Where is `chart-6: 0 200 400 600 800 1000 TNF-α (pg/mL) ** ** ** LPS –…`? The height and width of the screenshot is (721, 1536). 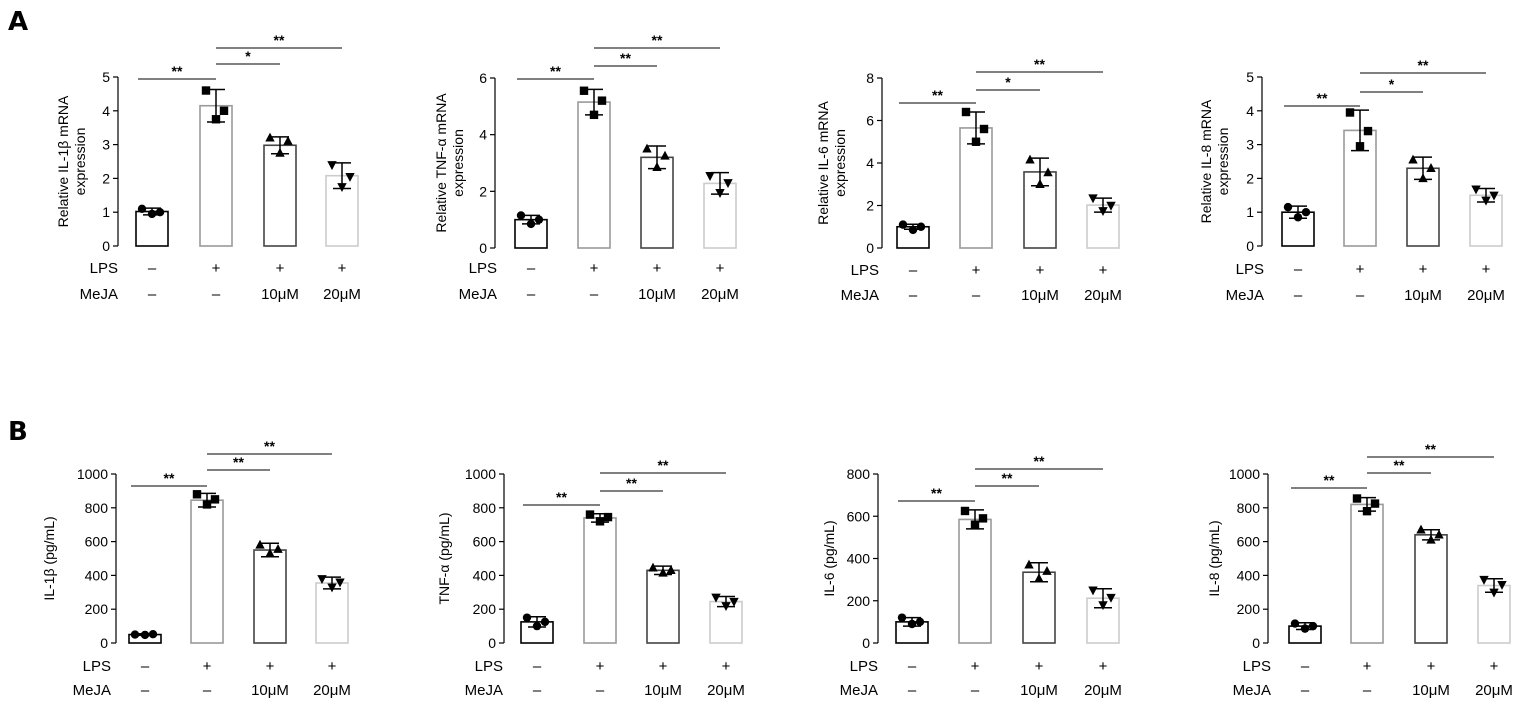 chart-6: 0 200 400 600 800 1000 TNF-α (pg/mL) ** ** ** LPS –… is located at coordinates (590, 578).